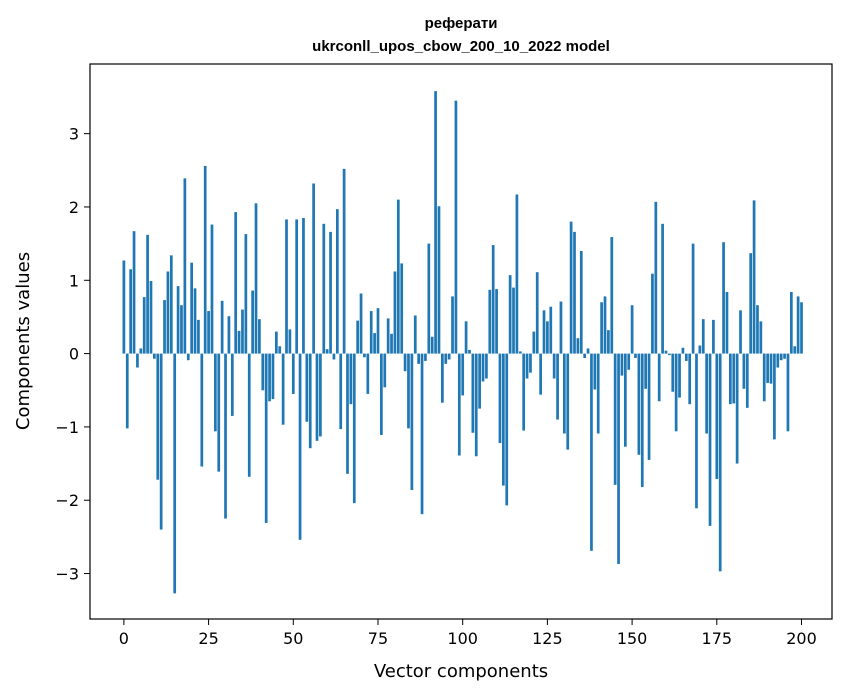 The height and width of the screenshot is (696, 847). What do you see at coordinates (462, 638) in the screenshot?
I see `x-tick-label: 100` at bounding box center [462, 638].